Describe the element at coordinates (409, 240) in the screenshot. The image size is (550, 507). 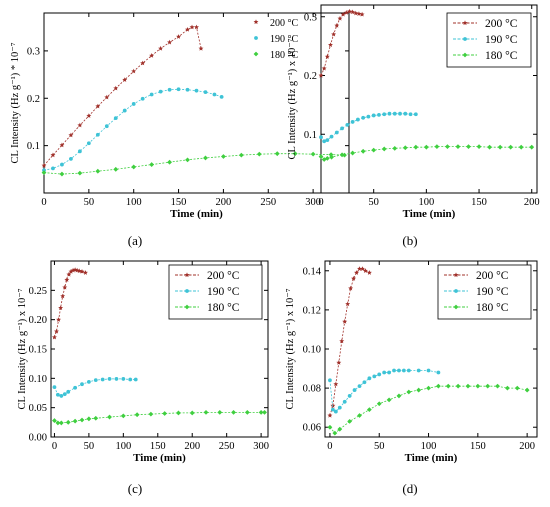
I see `panel-label: (b)` at that location.